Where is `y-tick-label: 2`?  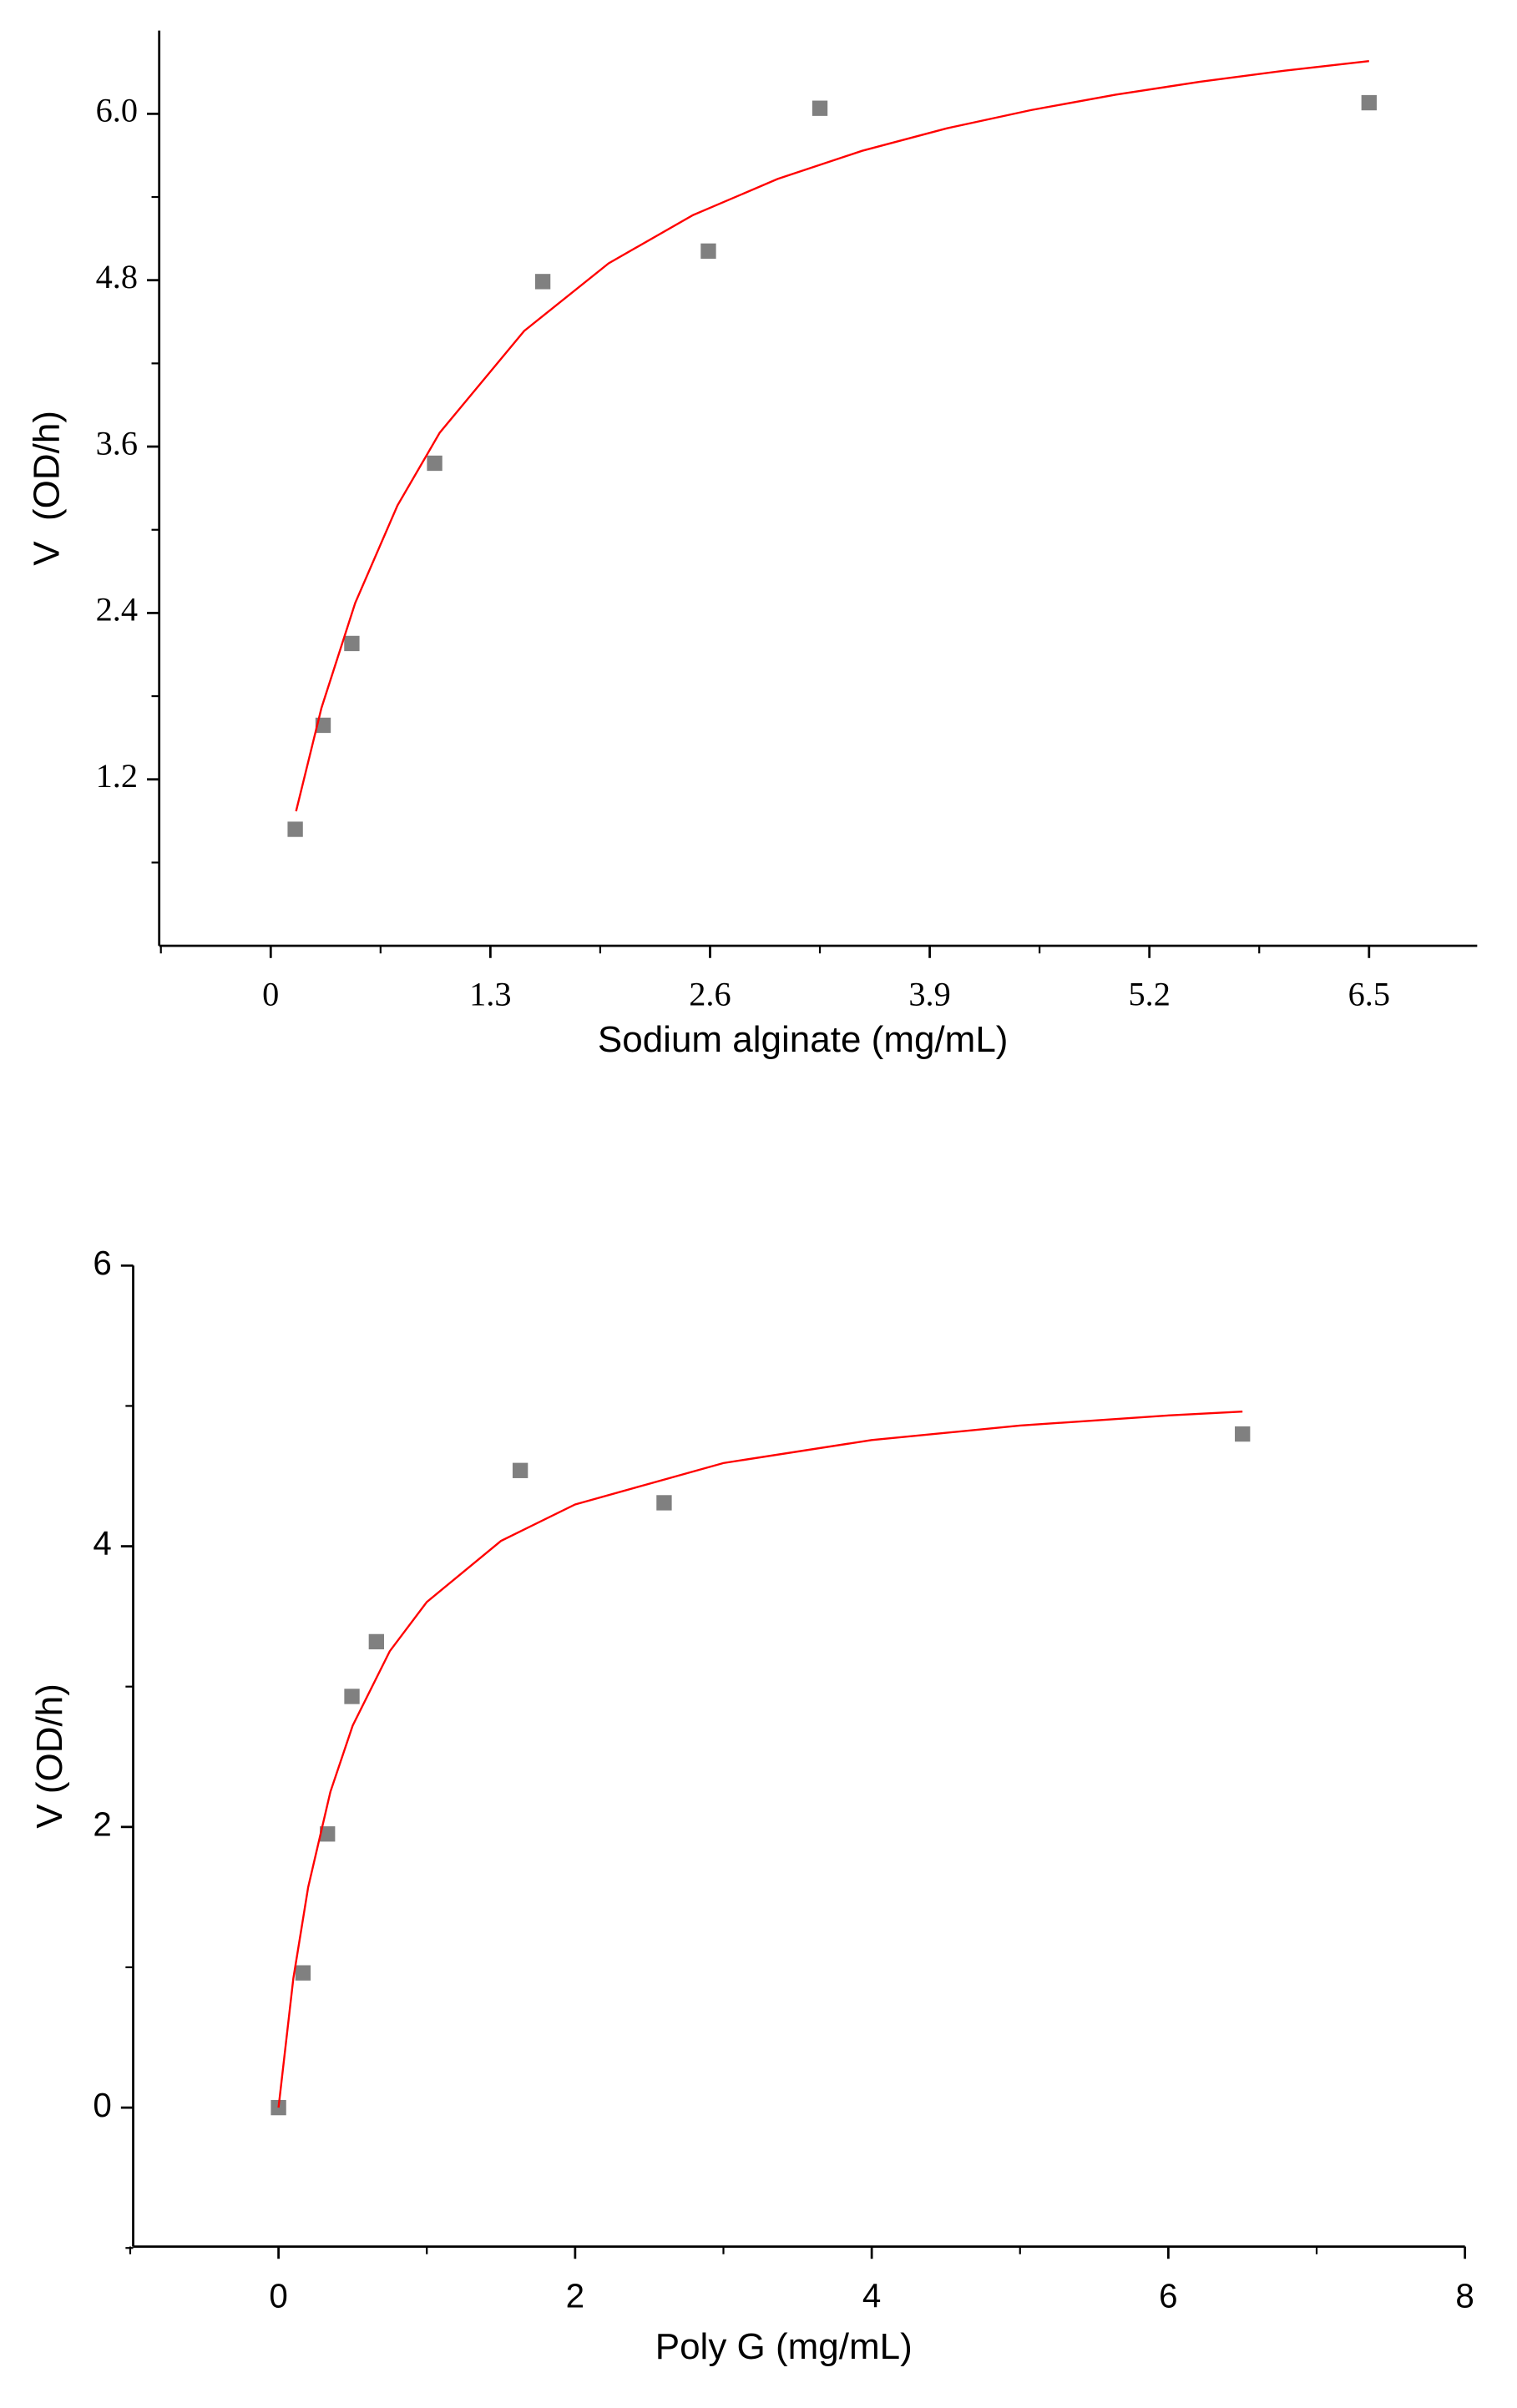
y-tick-label: 2 is located at coordinates (102, 1824).